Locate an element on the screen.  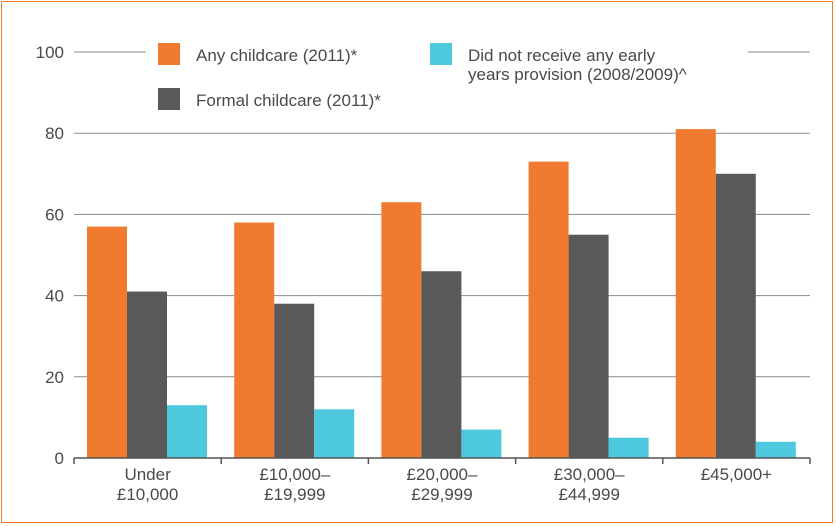
x-category-line: £45,000+ is located at coordinates (736, 474).